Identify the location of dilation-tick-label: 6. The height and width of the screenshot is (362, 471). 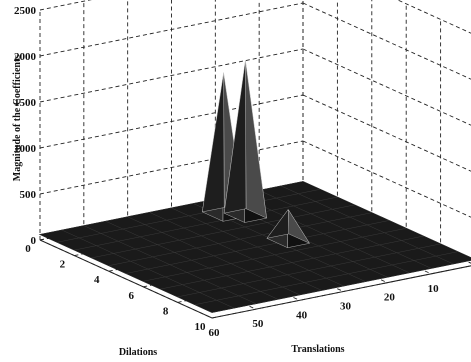
(131, 296).